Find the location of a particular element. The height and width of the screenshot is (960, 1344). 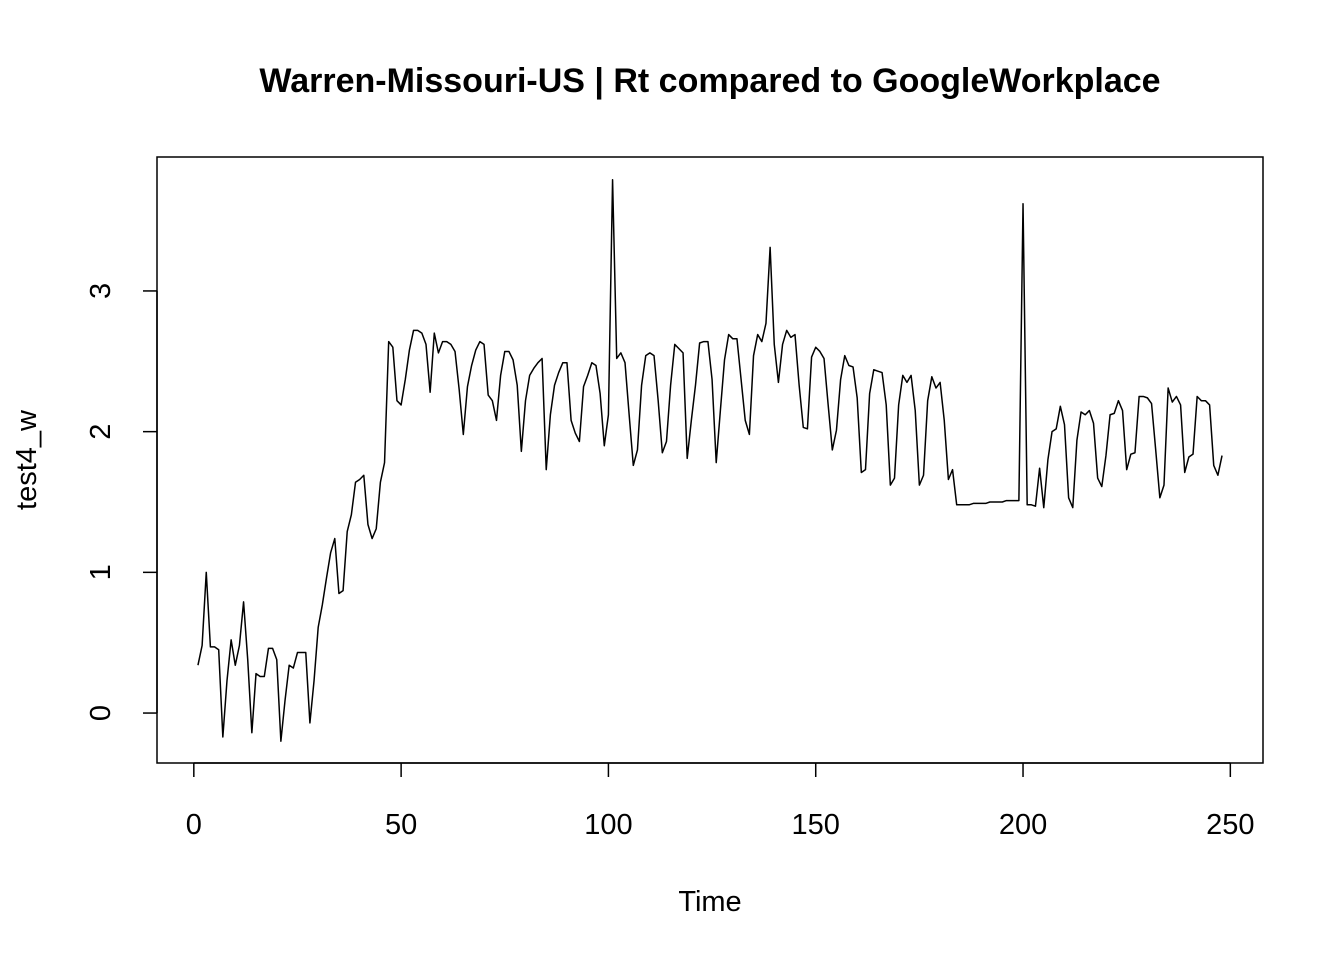

y-tick-label: 3 is located at coordinates (101, 291).